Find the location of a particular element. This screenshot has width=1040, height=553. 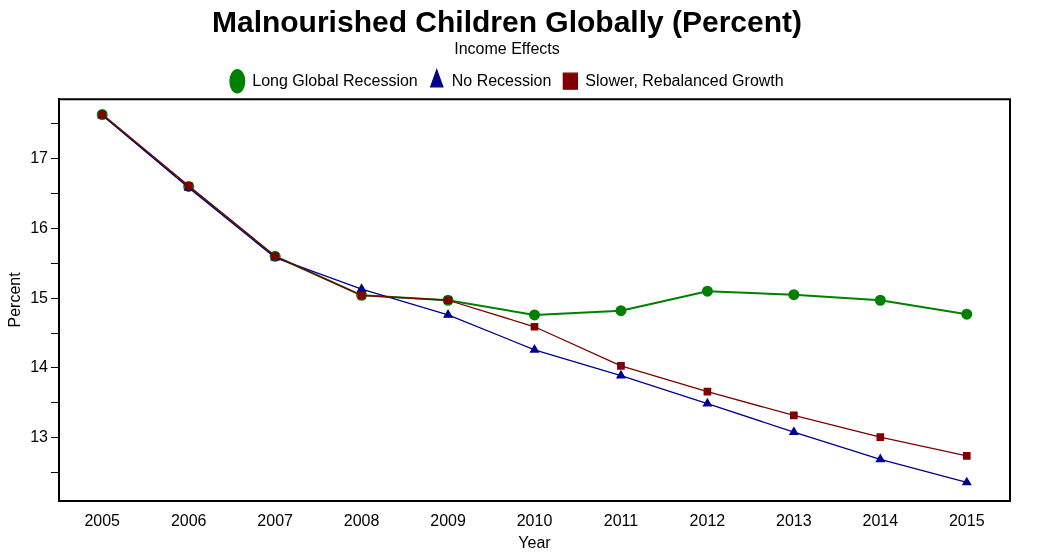

y-tick-label: 17 is located at coordinates (39, 157).